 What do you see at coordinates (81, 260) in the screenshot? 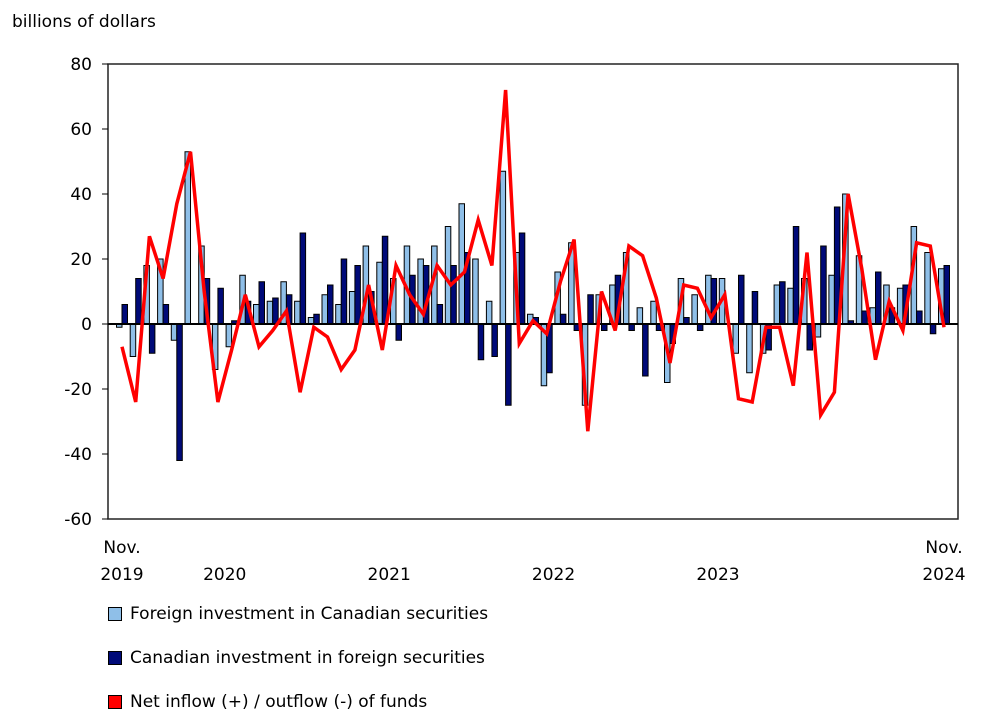
I see `y-tick-label: 20` at bounding box center [81, 260].